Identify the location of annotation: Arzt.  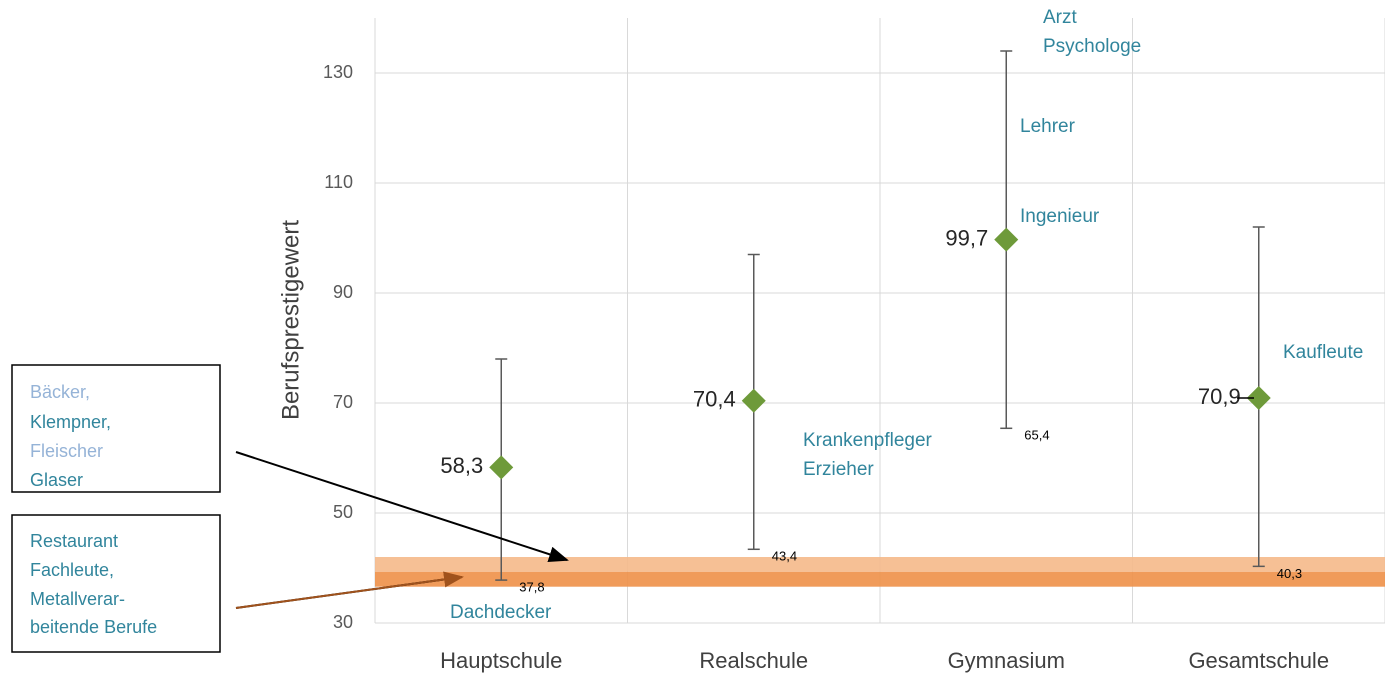
(1060, 17).